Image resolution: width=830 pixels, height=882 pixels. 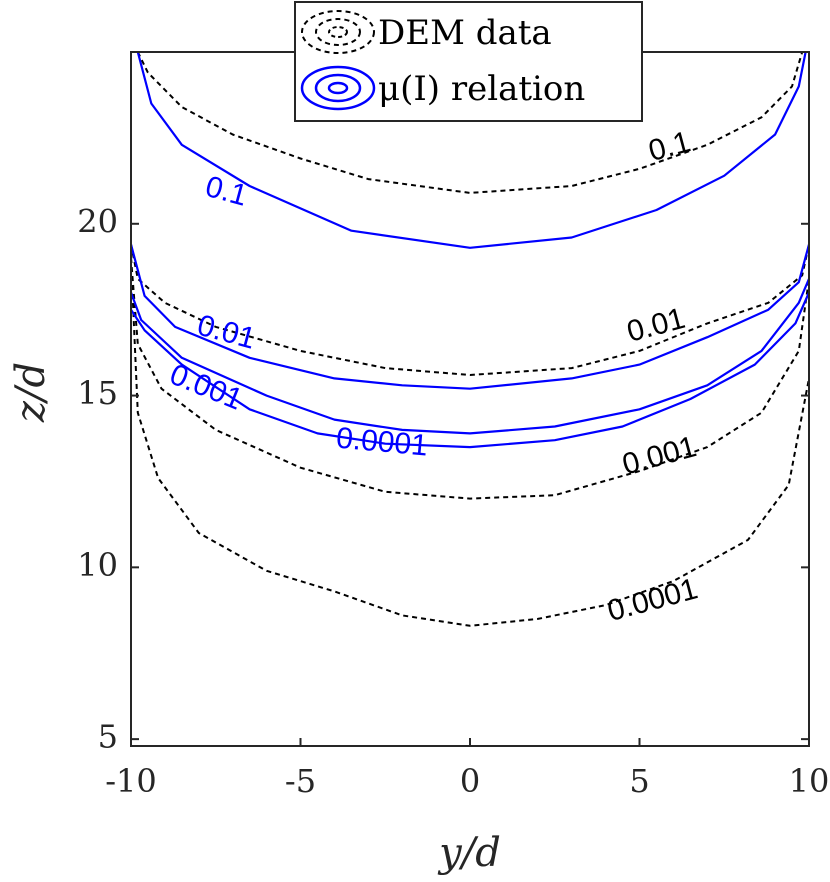 I want to click on contour-label-mu-0.0001: 0.0001, so click(x=382, y=442).